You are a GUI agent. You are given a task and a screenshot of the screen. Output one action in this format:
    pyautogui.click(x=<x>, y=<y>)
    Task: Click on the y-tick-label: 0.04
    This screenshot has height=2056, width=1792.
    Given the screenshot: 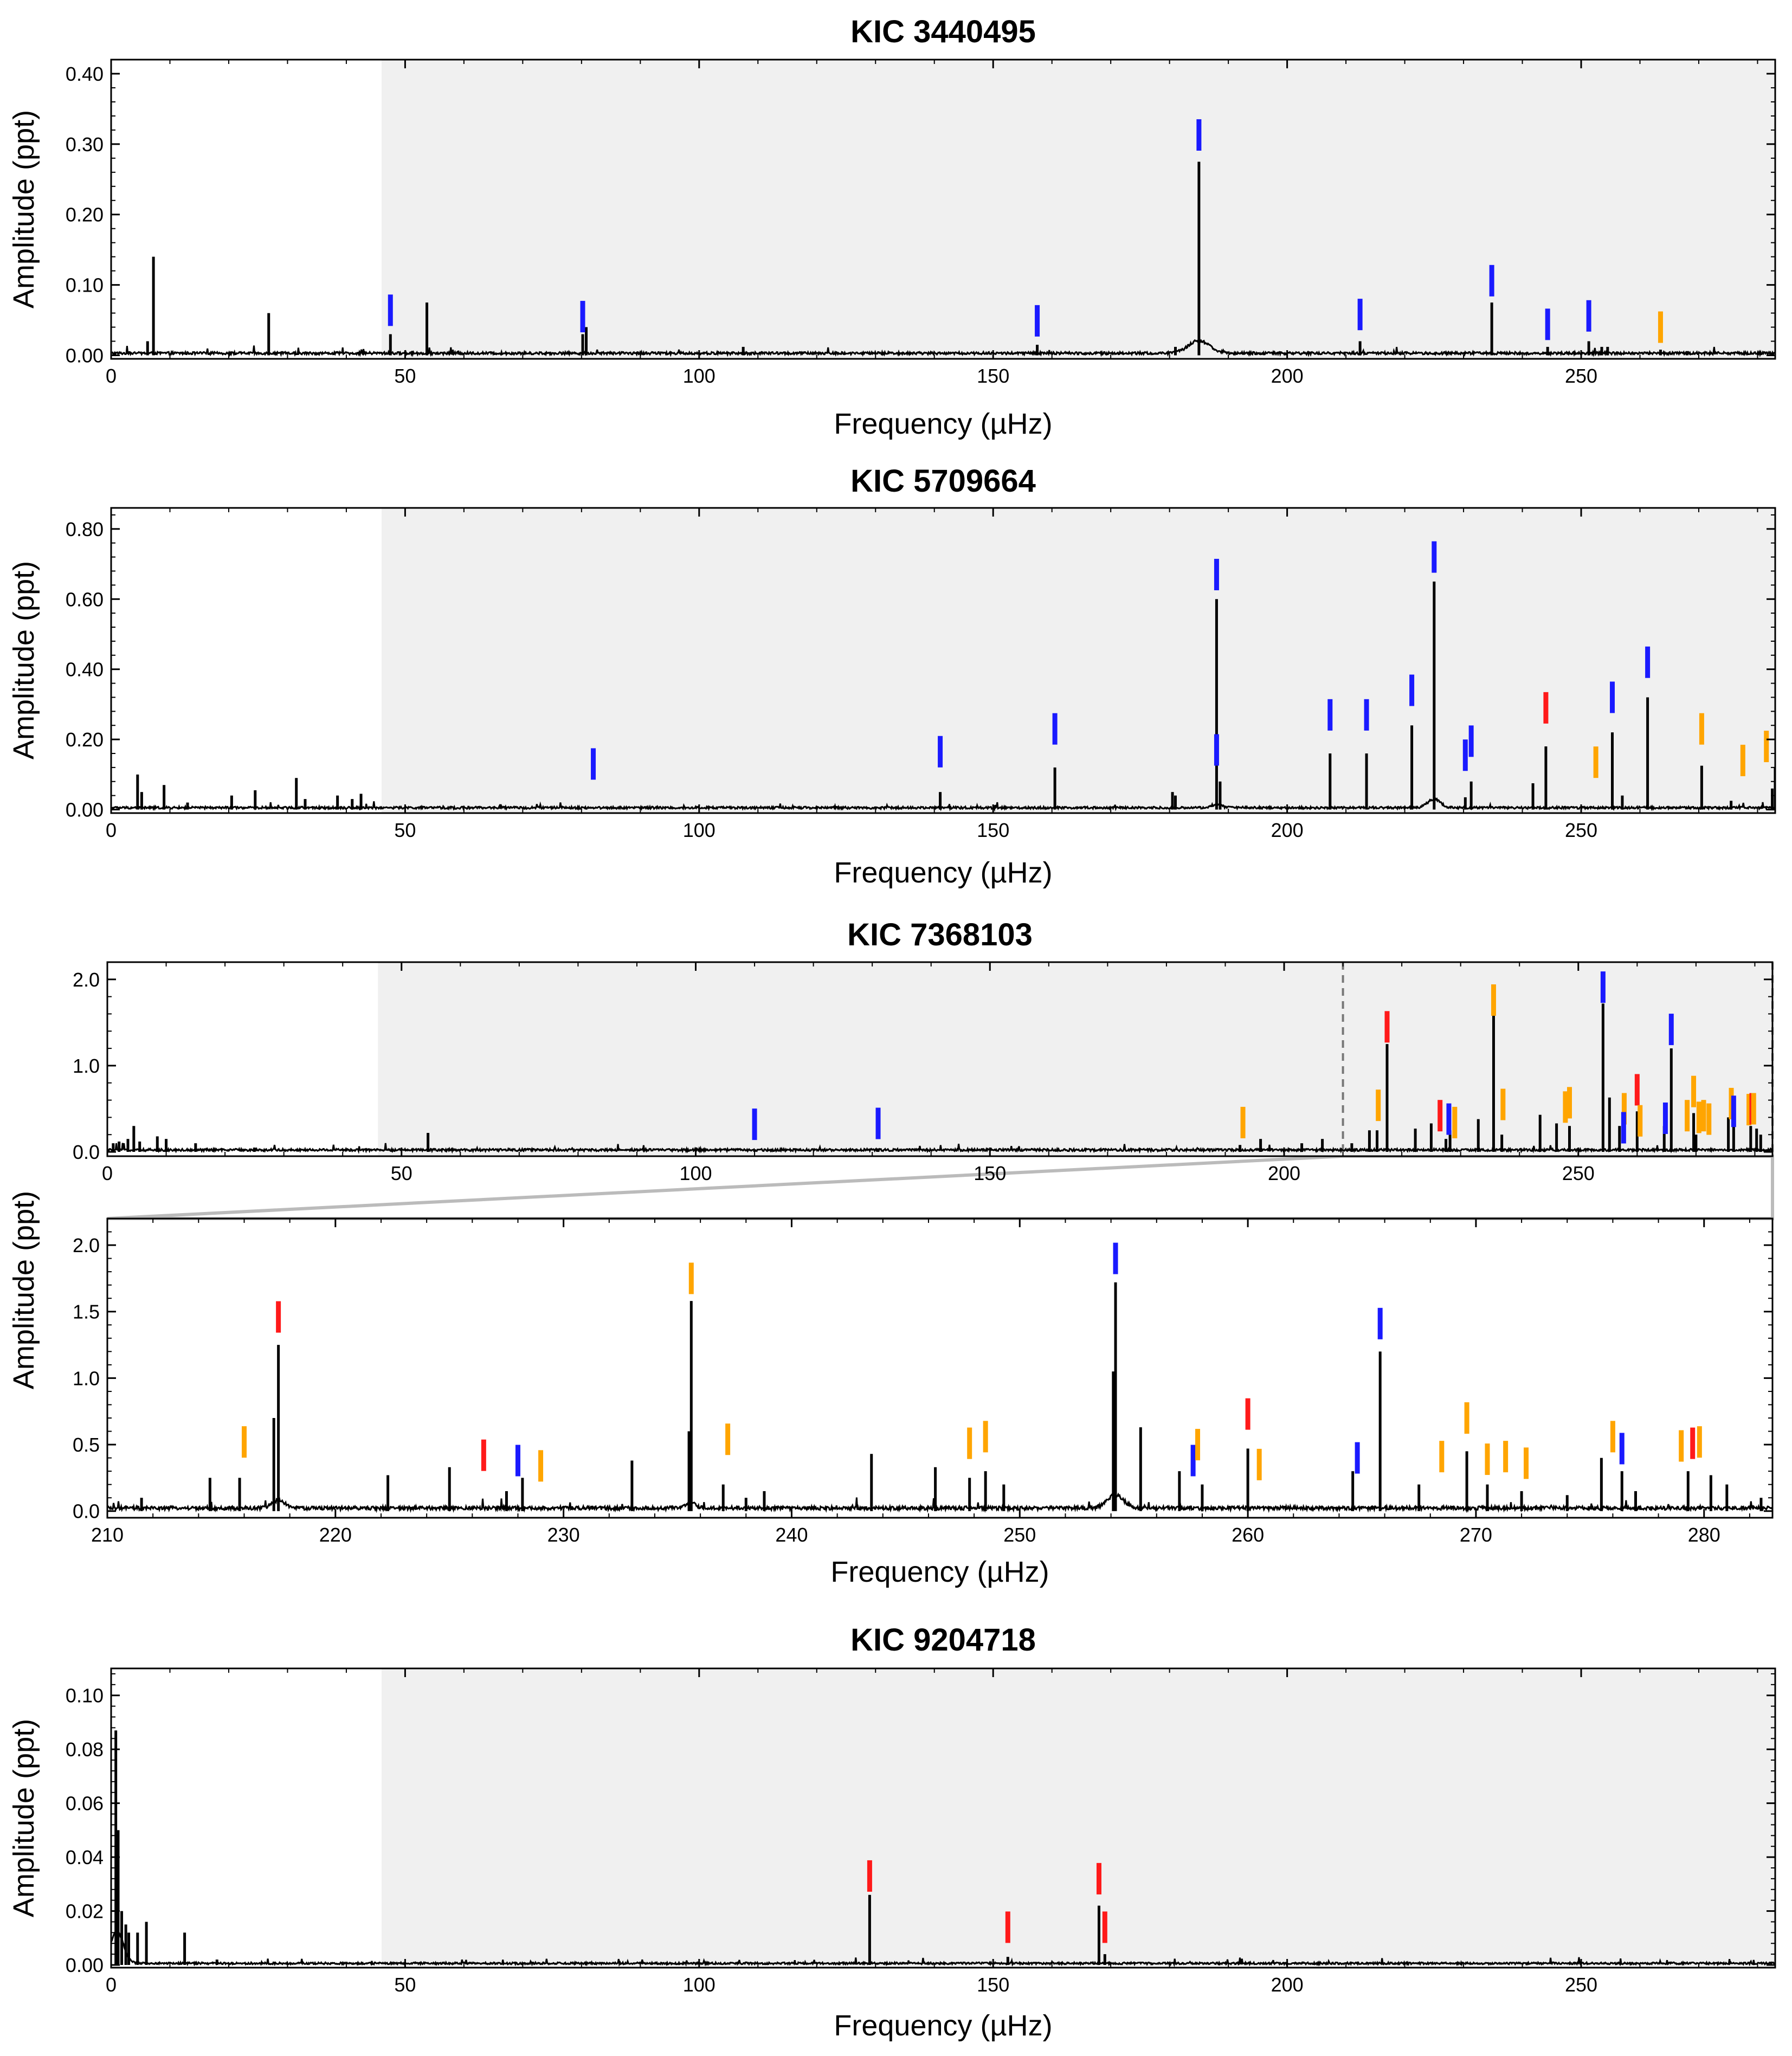 What is the action you would take?
    pyautogui.click(x=85, y=1857)
    